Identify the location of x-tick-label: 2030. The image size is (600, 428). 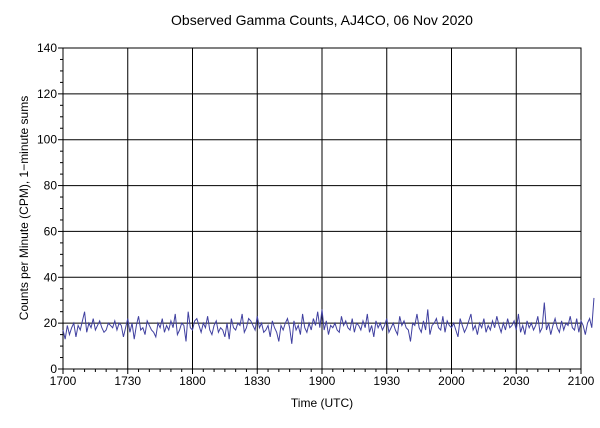
(516, 381).